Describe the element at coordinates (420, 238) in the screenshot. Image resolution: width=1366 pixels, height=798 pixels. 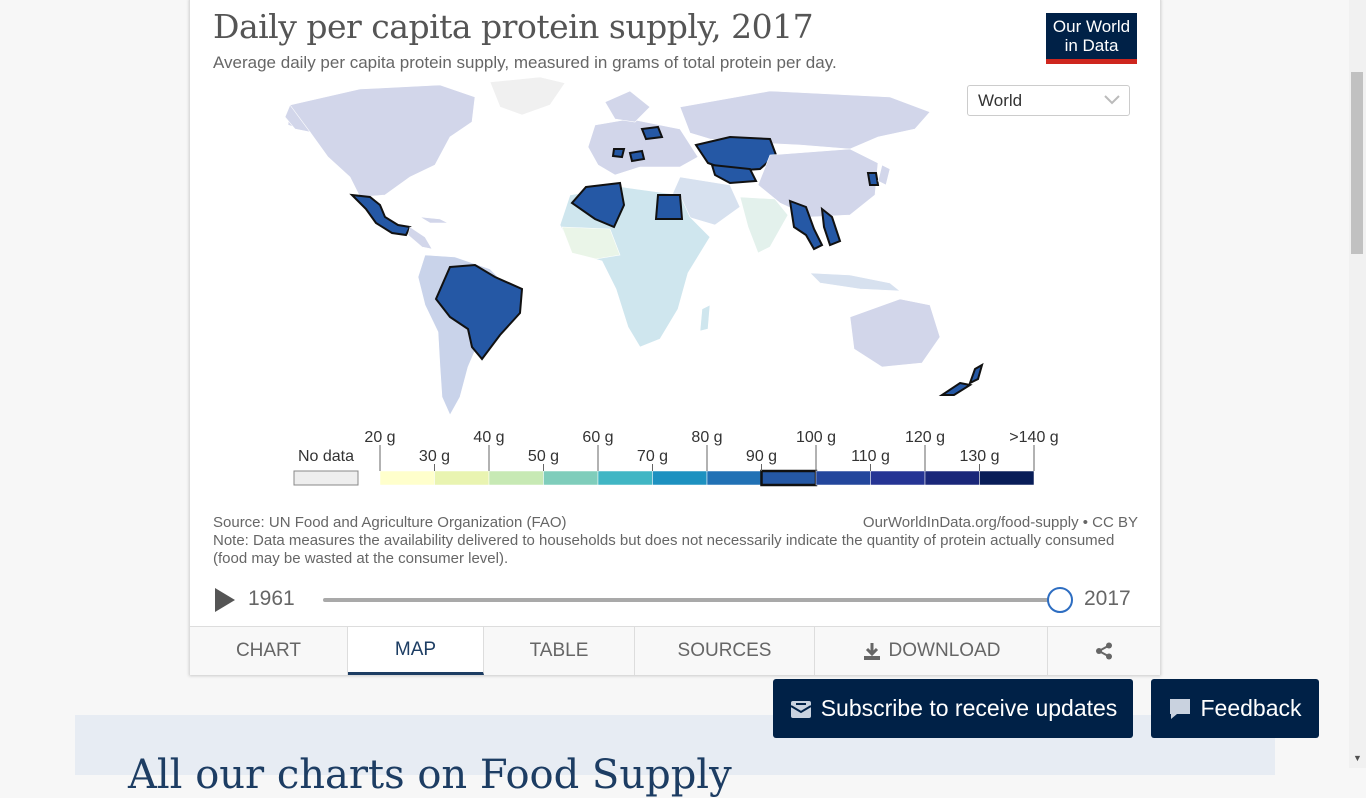
I see `map-central-america` at that location.